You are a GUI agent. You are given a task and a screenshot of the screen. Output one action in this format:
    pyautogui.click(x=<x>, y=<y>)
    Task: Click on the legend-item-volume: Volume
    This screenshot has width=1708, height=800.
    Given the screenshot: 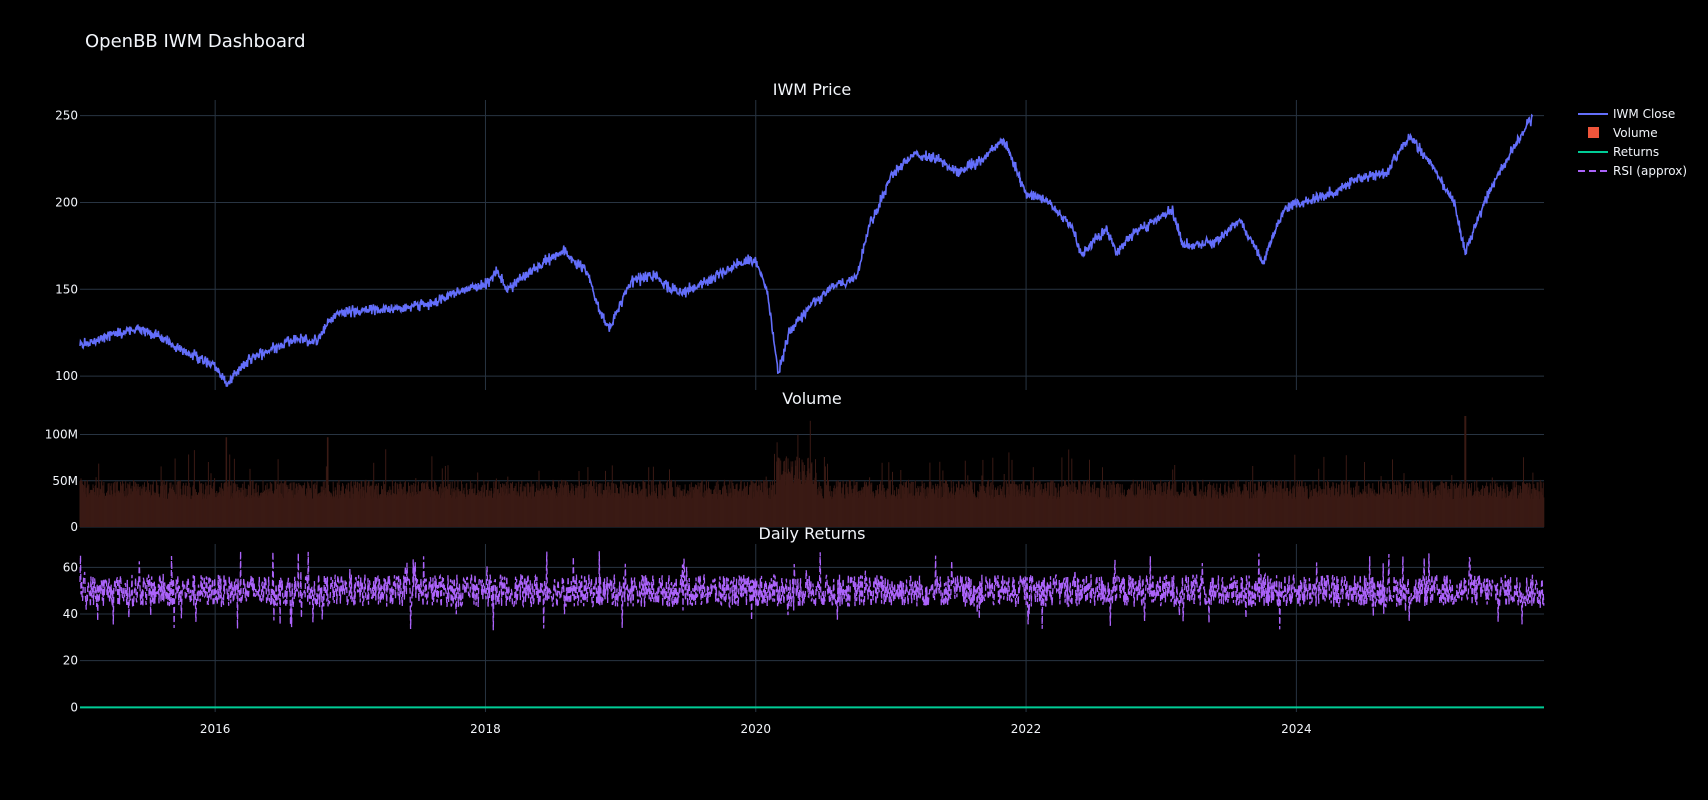 What is the action you would take?
    pyautogui.click(x=1623, y=133)
    